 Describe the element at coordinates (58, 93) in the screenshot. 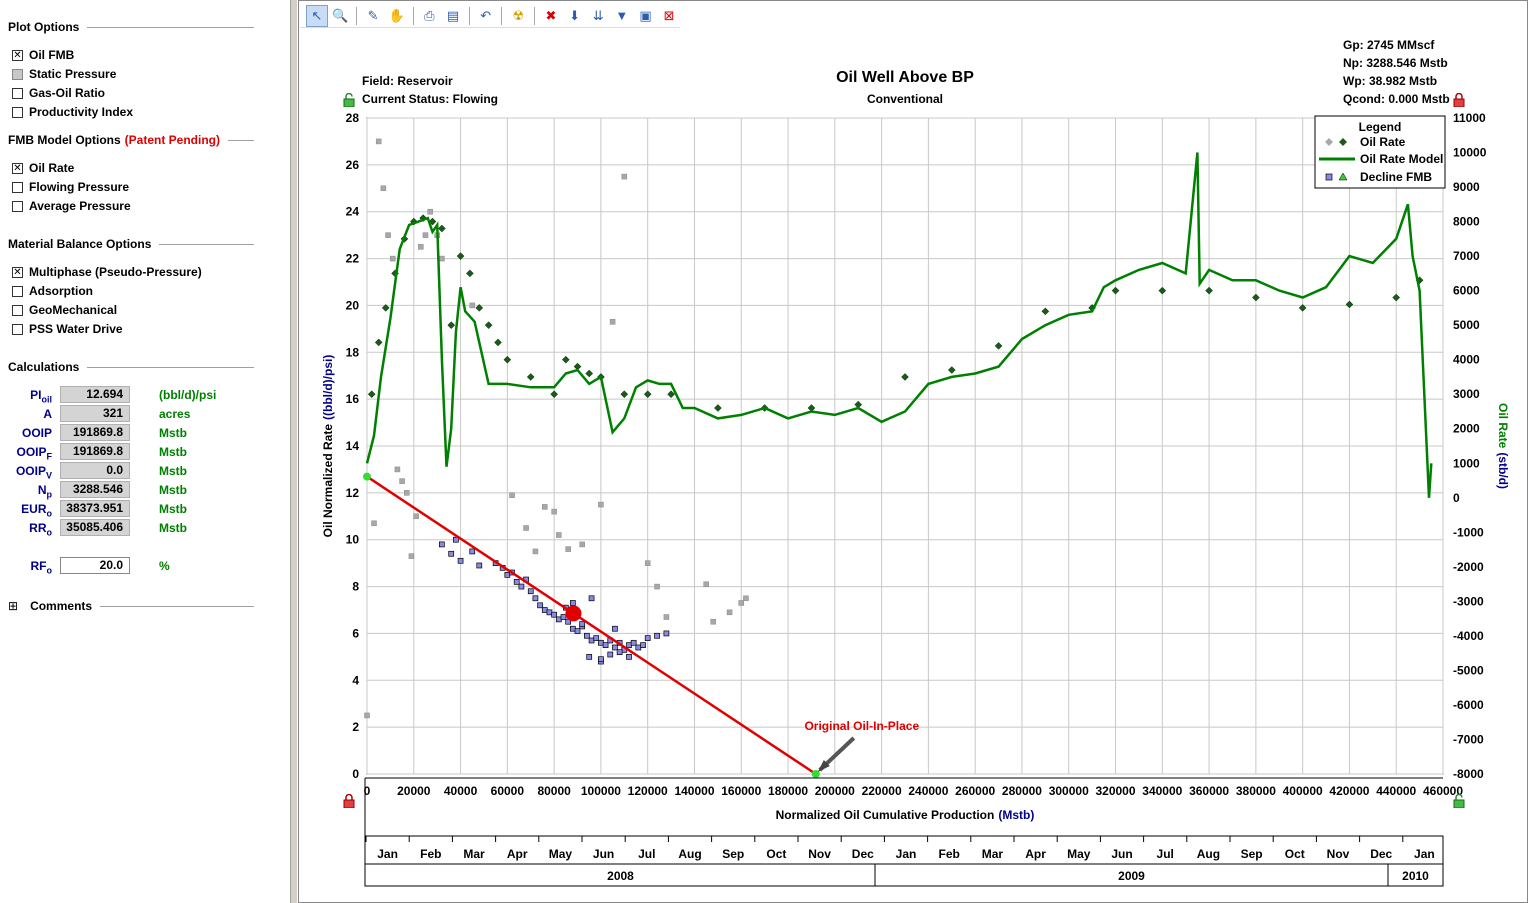

I see `gas-oil-ratio-checkbox: Gas-Oil Ratio` at that location.